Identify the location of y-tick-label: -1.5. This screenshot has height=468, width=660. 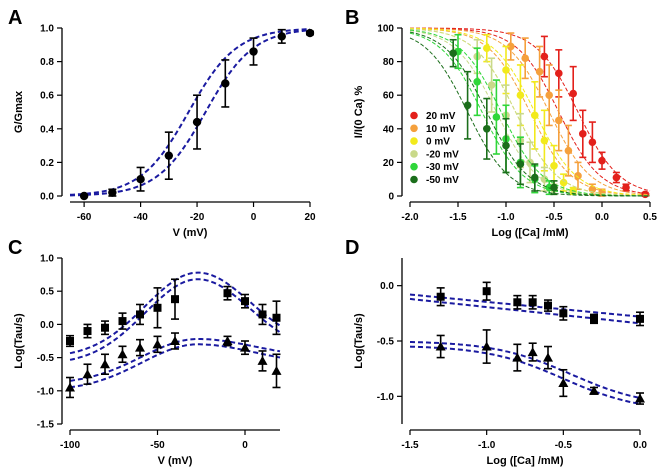
(46, 425).